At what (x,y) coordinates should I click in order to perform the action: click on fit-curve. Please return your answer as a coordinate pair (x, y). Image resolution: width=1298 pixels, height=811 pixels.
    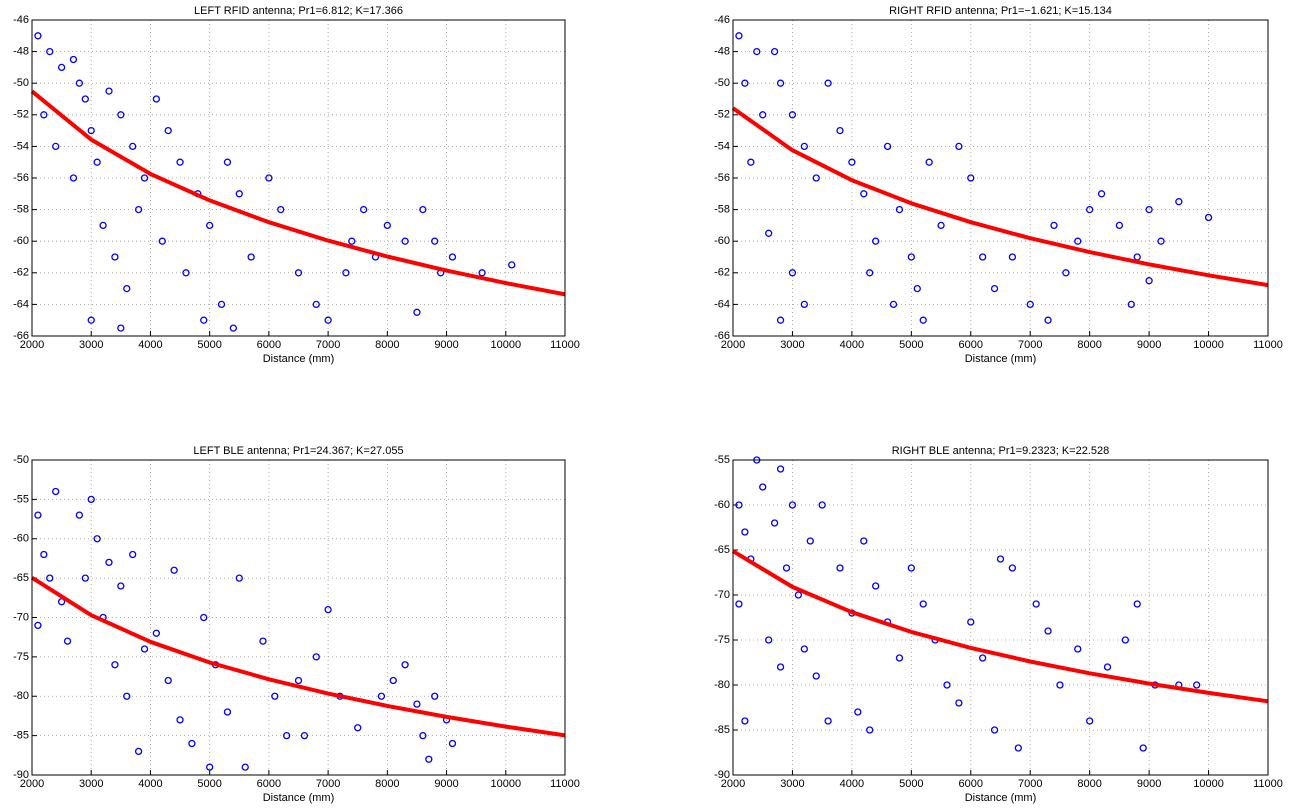
    Looking at the image, I should click on (1000, 197).